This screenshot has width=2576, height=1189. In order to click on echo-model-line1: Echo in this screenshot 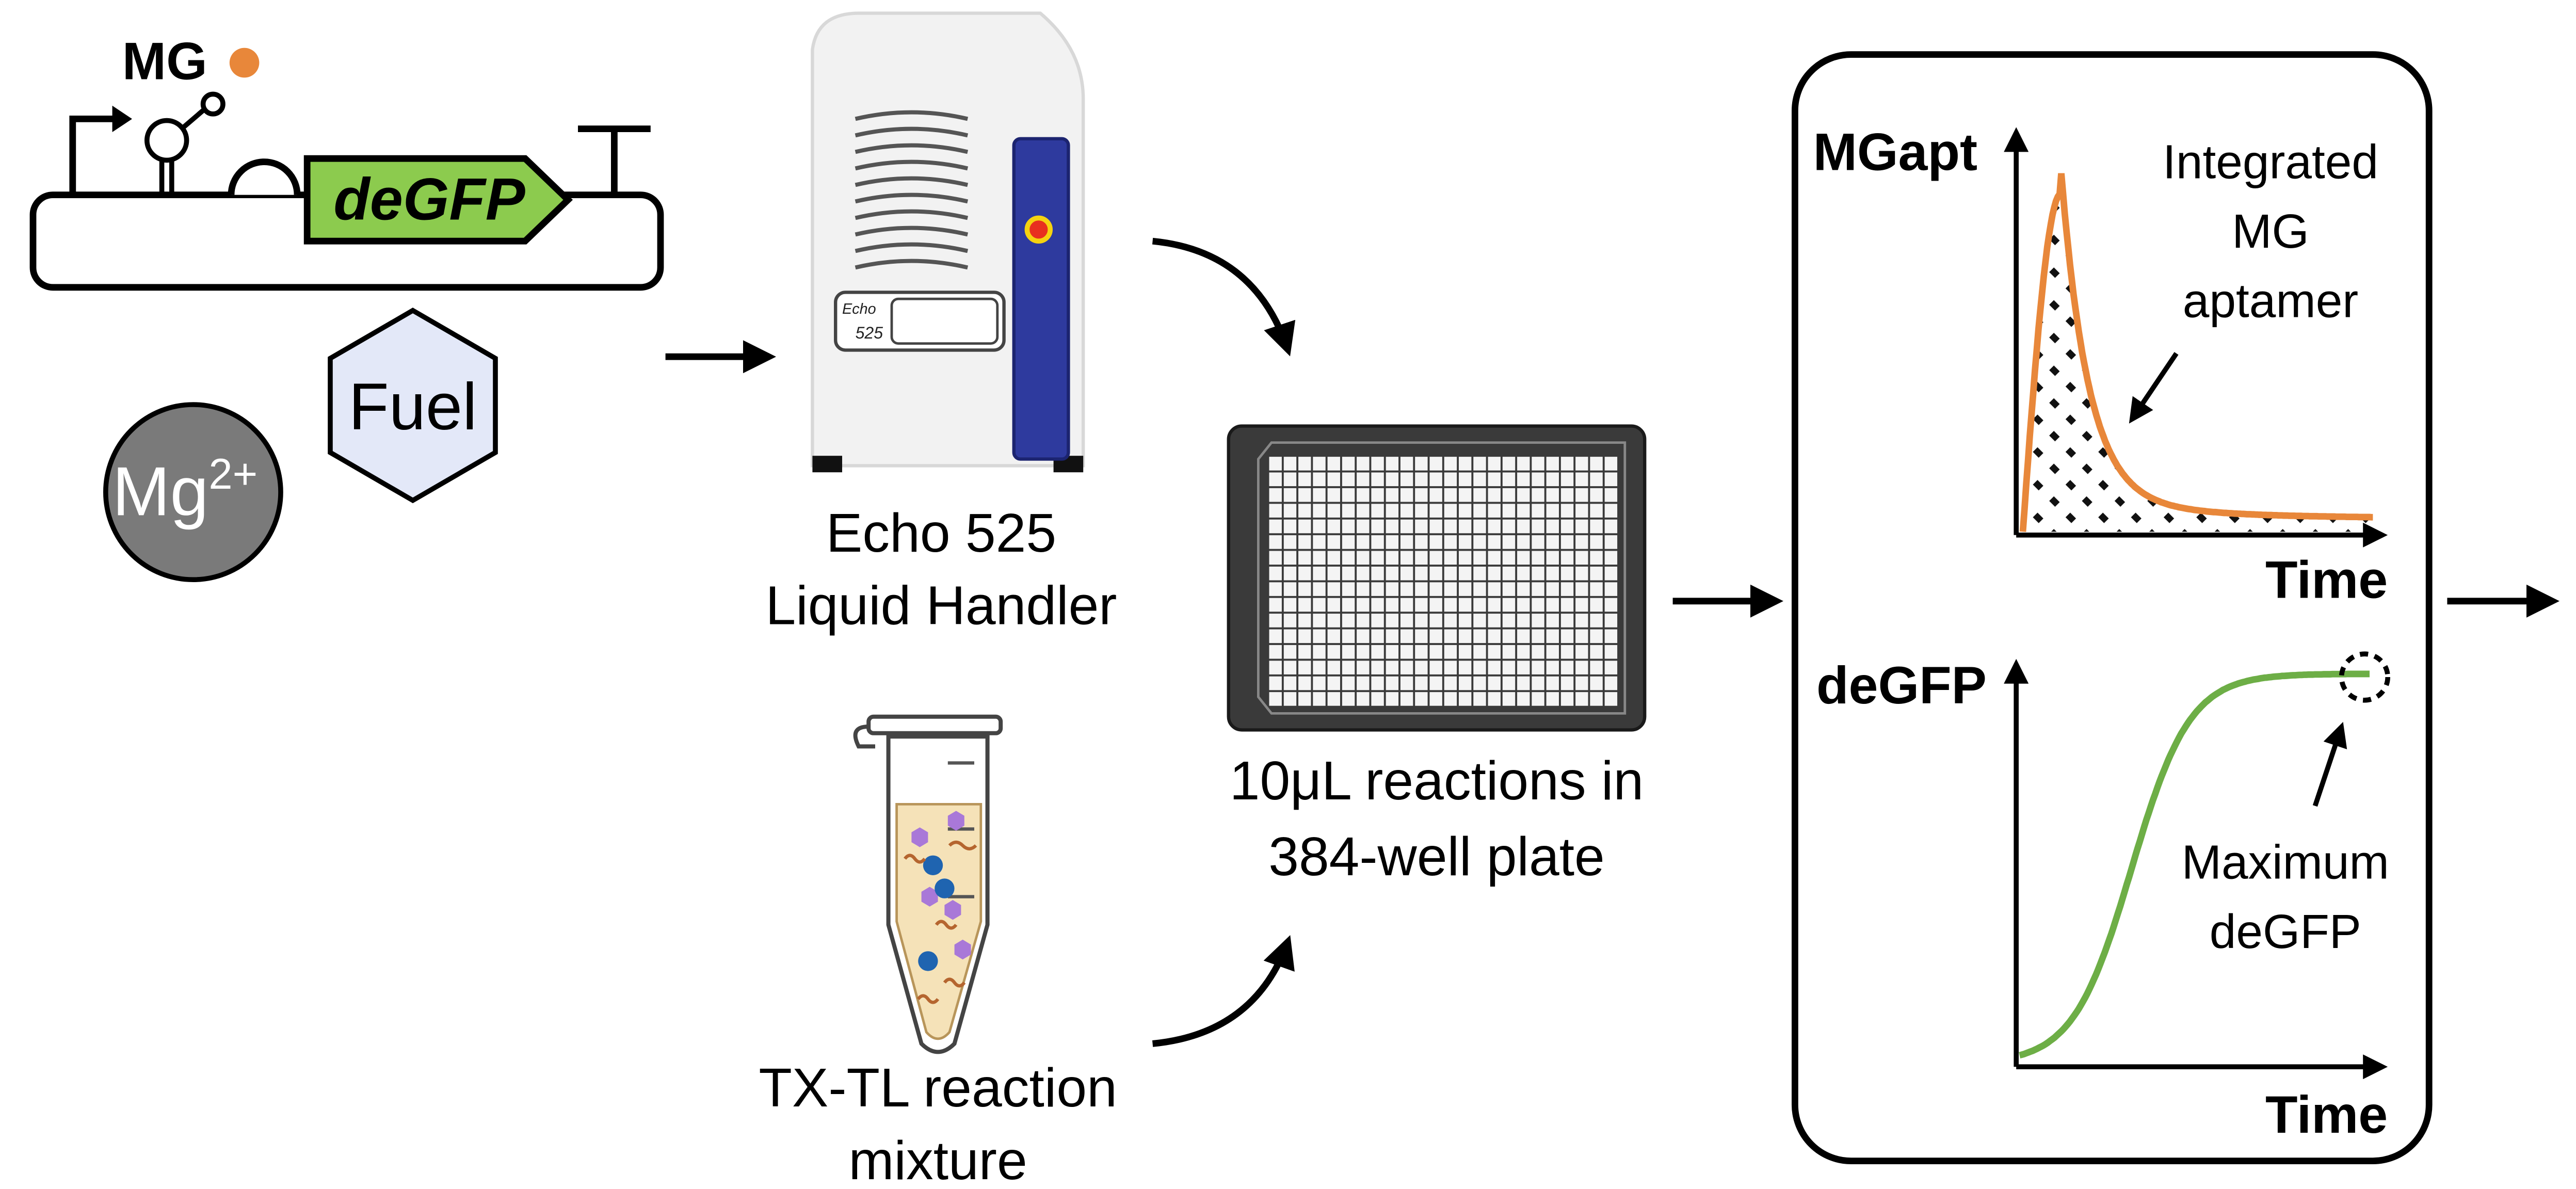, I will do `click(859, 309)`.